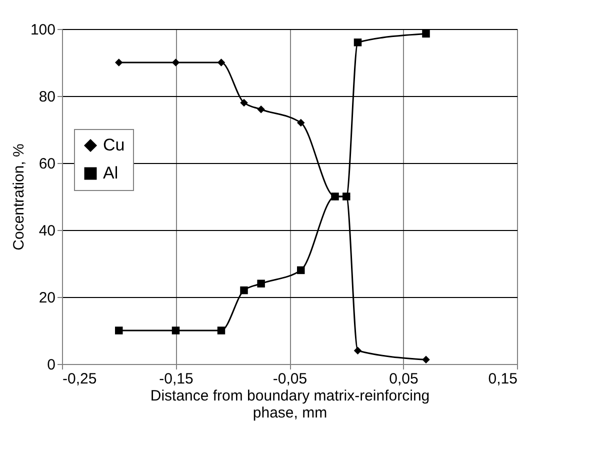  I want to click on y-tick-label: 20, so click(47, 298).